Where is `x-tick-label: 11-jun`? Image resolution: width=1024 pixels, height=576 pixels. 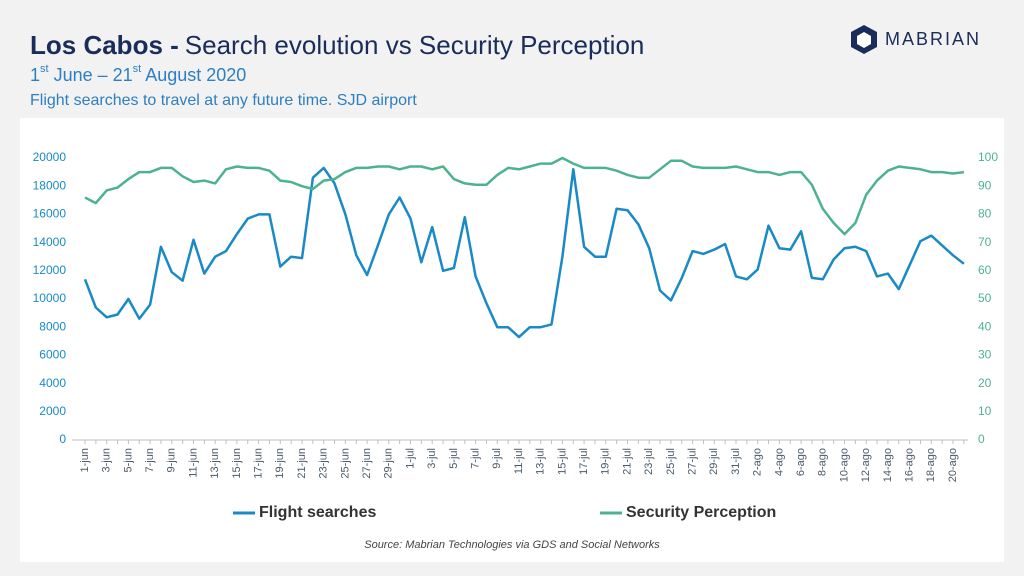
x-tick-label: 11-jun is located at coordinates (193, 463).